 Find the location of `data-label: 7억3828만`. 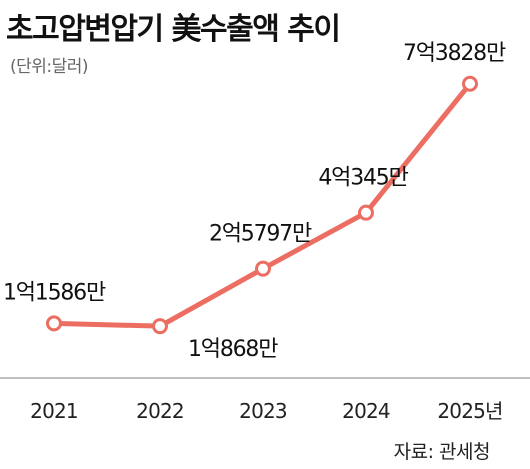

data-label: 7억3828만 is located at coordinates (454, 53).